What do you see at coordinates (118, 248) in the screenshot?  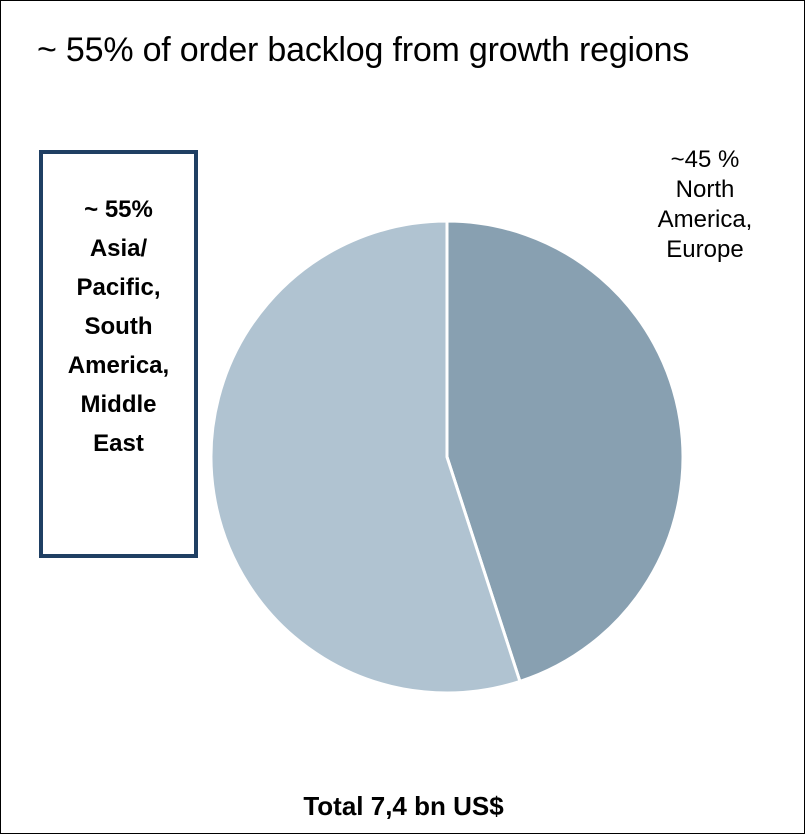 I see `growth-regions-label-line: Asia/` at bounding box center [118, 248].